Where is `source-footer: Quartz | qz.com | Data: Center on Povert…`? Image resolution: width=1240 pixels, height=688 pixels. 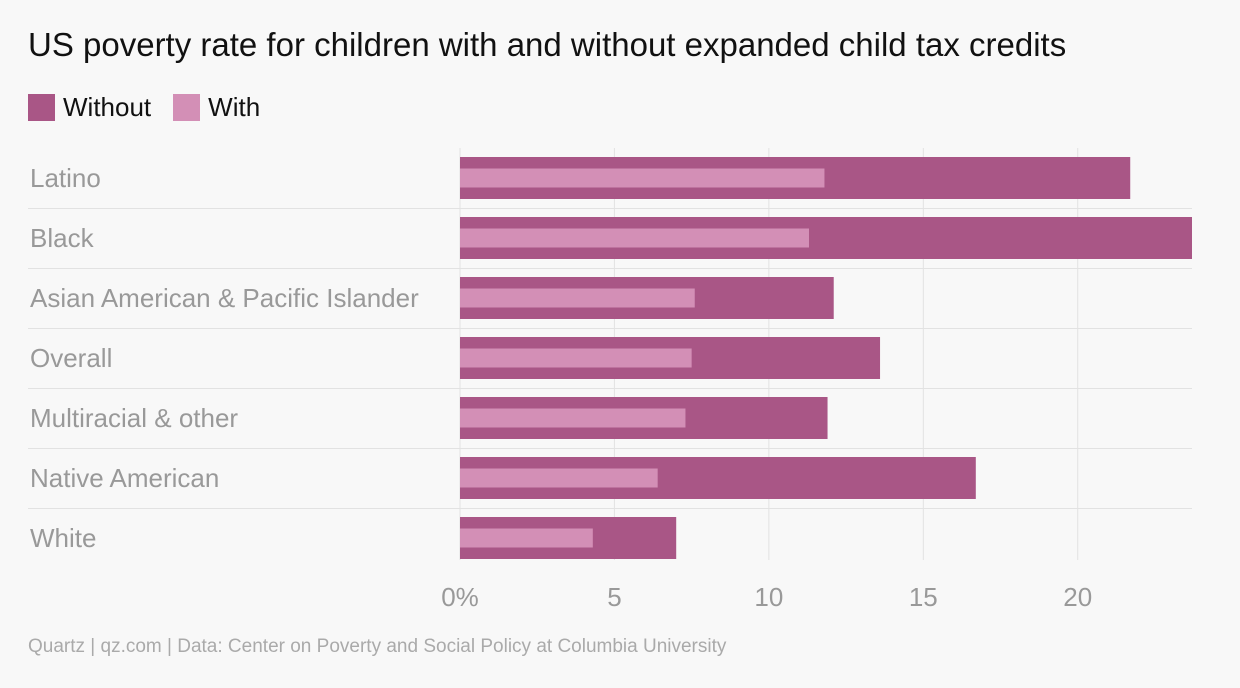
source-footer: Quartz | qz.com | Data: Center on Povert… is located at coordinates (377, 646).